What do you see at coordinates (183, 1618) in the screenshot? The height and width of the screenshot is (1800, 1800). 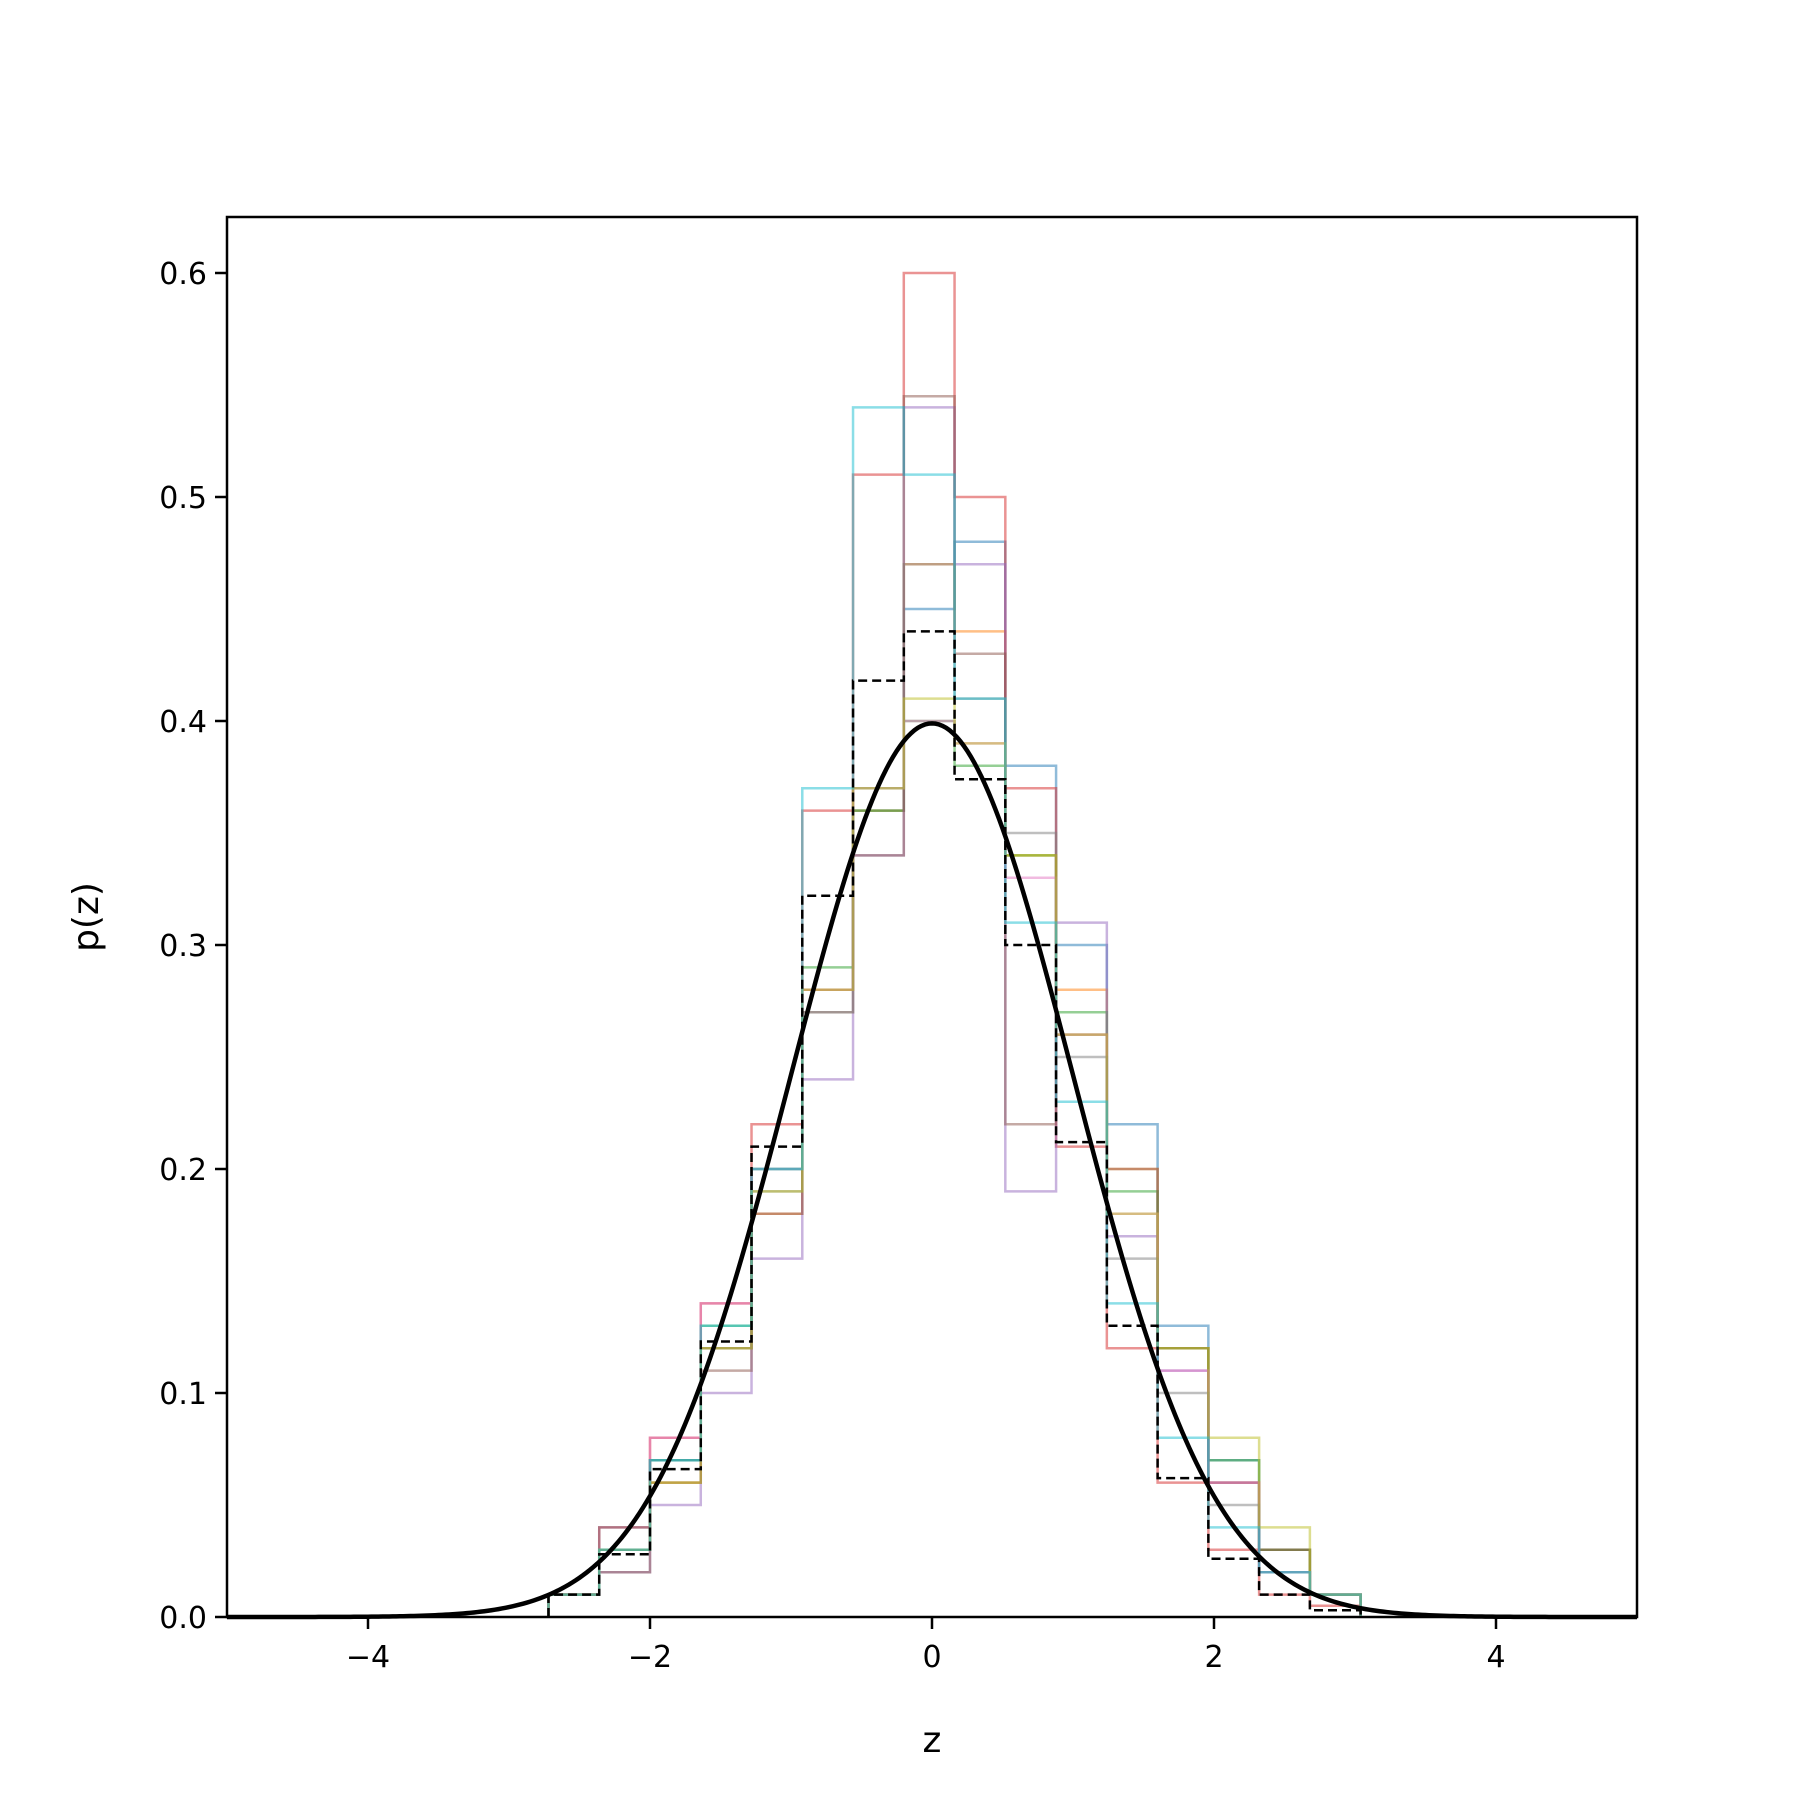 I see `y-tick-label: 0.0` at bounding box center [183, 1618].